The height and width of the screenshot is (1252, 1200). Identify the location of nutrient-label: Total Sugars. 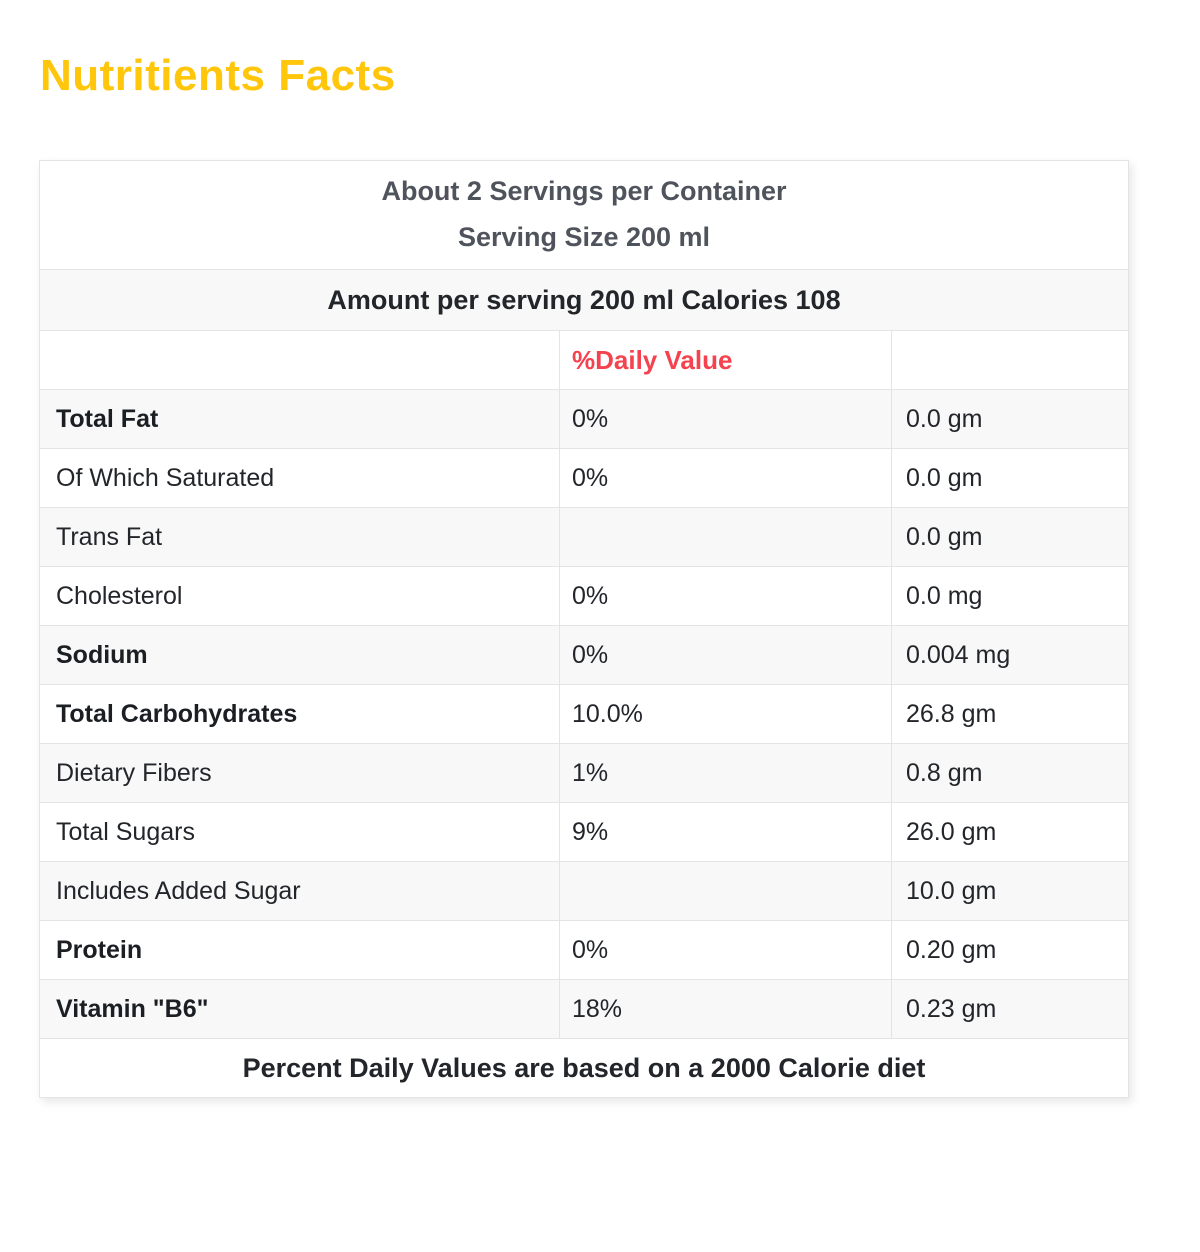
(299, 832).